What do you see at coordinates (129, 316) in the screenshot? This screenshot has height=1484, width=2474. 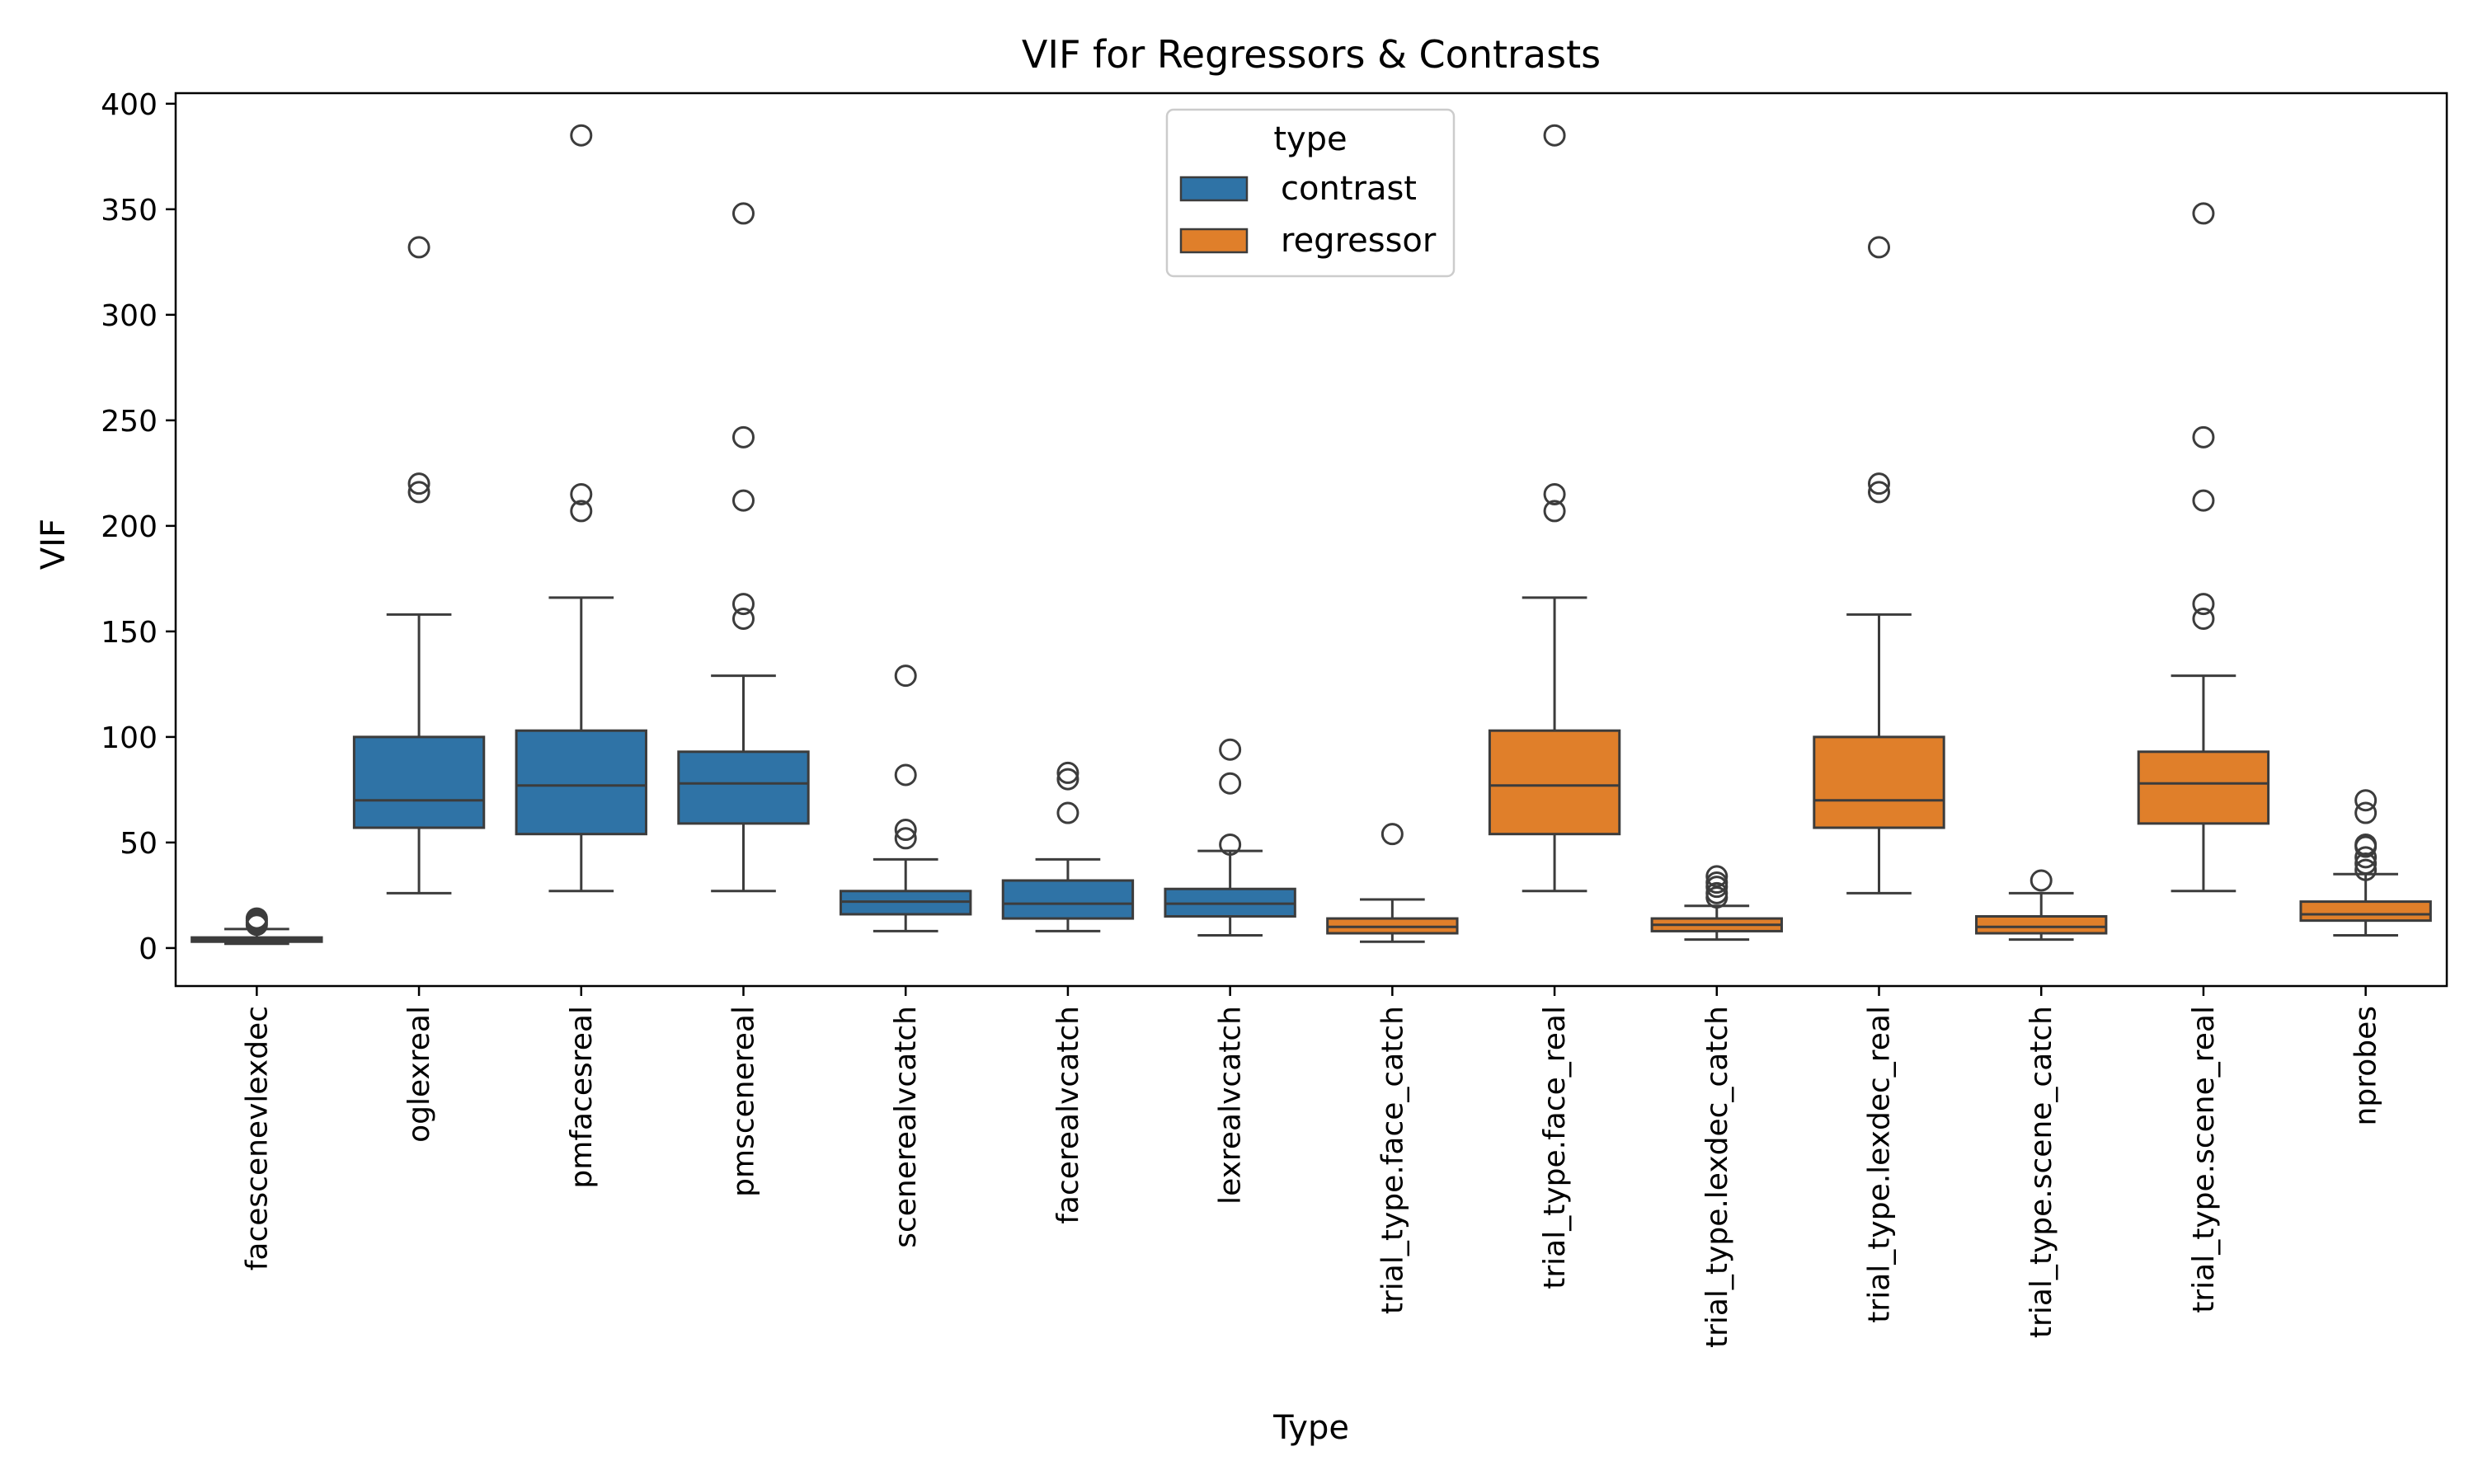 I see `y-tick-label: 300` at bounding box center [129, 316].